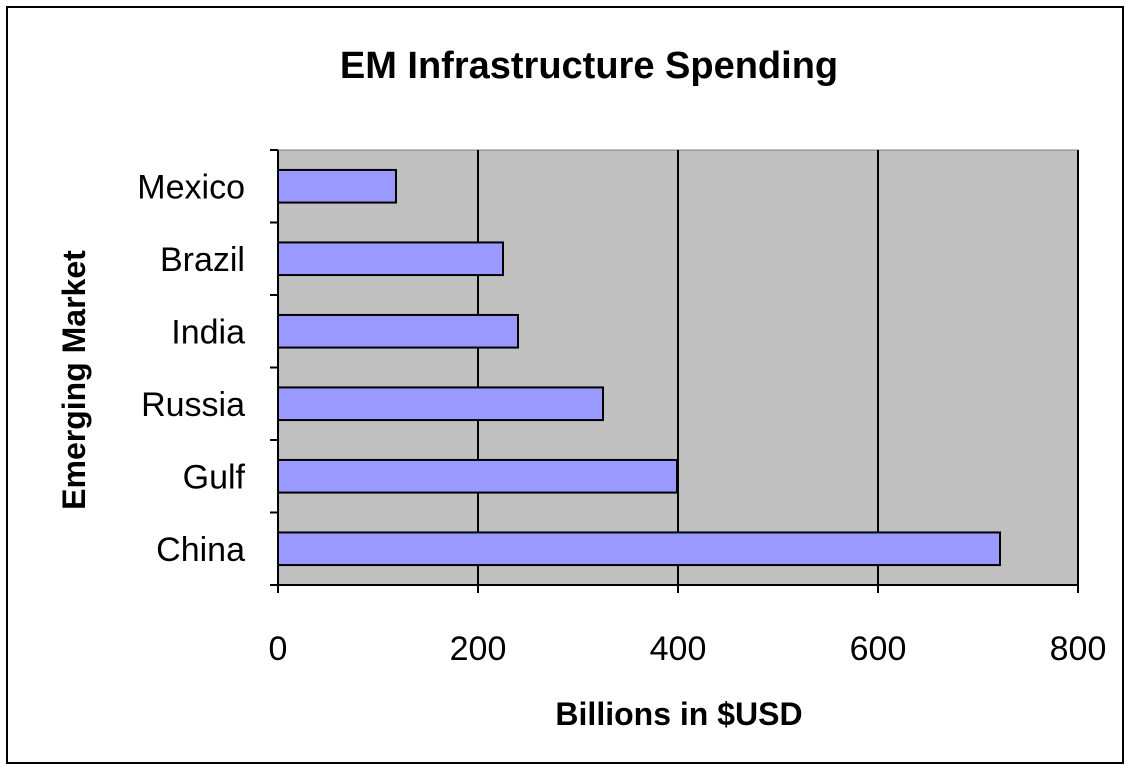 This screenshot has width=1132, height=772. Describe the element at coordinates (478, 649) in the screenshot. I see `x-tick-label-200: 200` at that location.